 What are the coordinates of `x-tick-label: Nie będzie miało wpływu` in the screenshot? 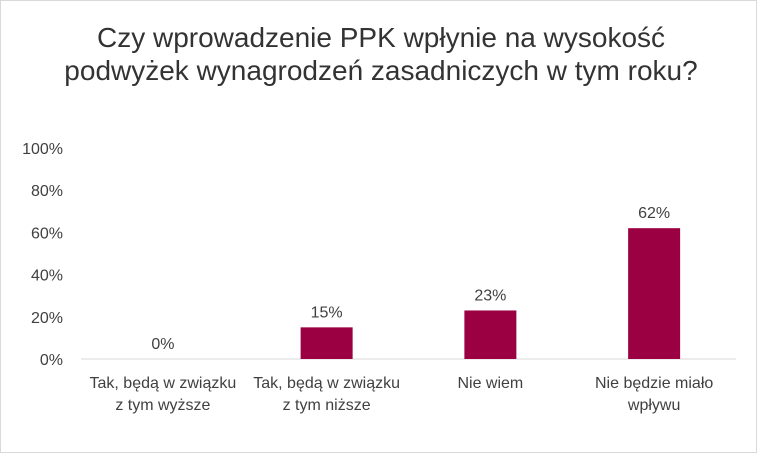 It's located at (654, 394).